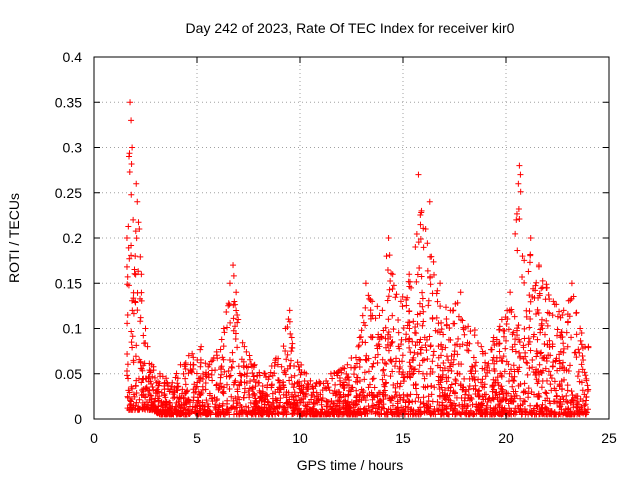 The height and width of the screenshot is (480, 640). What do you see at coordinates (78, 419) in the screenshot?
I see `y-tick-label: 0` at bounding box center [78, 419].